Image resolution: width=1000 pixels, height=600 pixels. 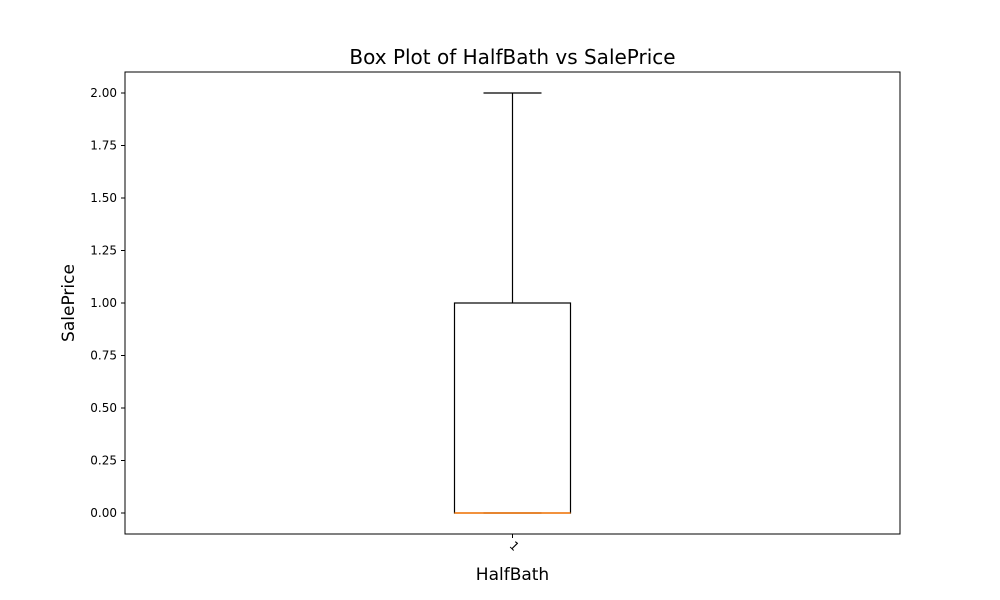 What do you see at coordinates (512, 57) in the screenshot?
I see `chart-title: Box Plot of HalfBath vs SalePrice` at bounding box center [512, 57].